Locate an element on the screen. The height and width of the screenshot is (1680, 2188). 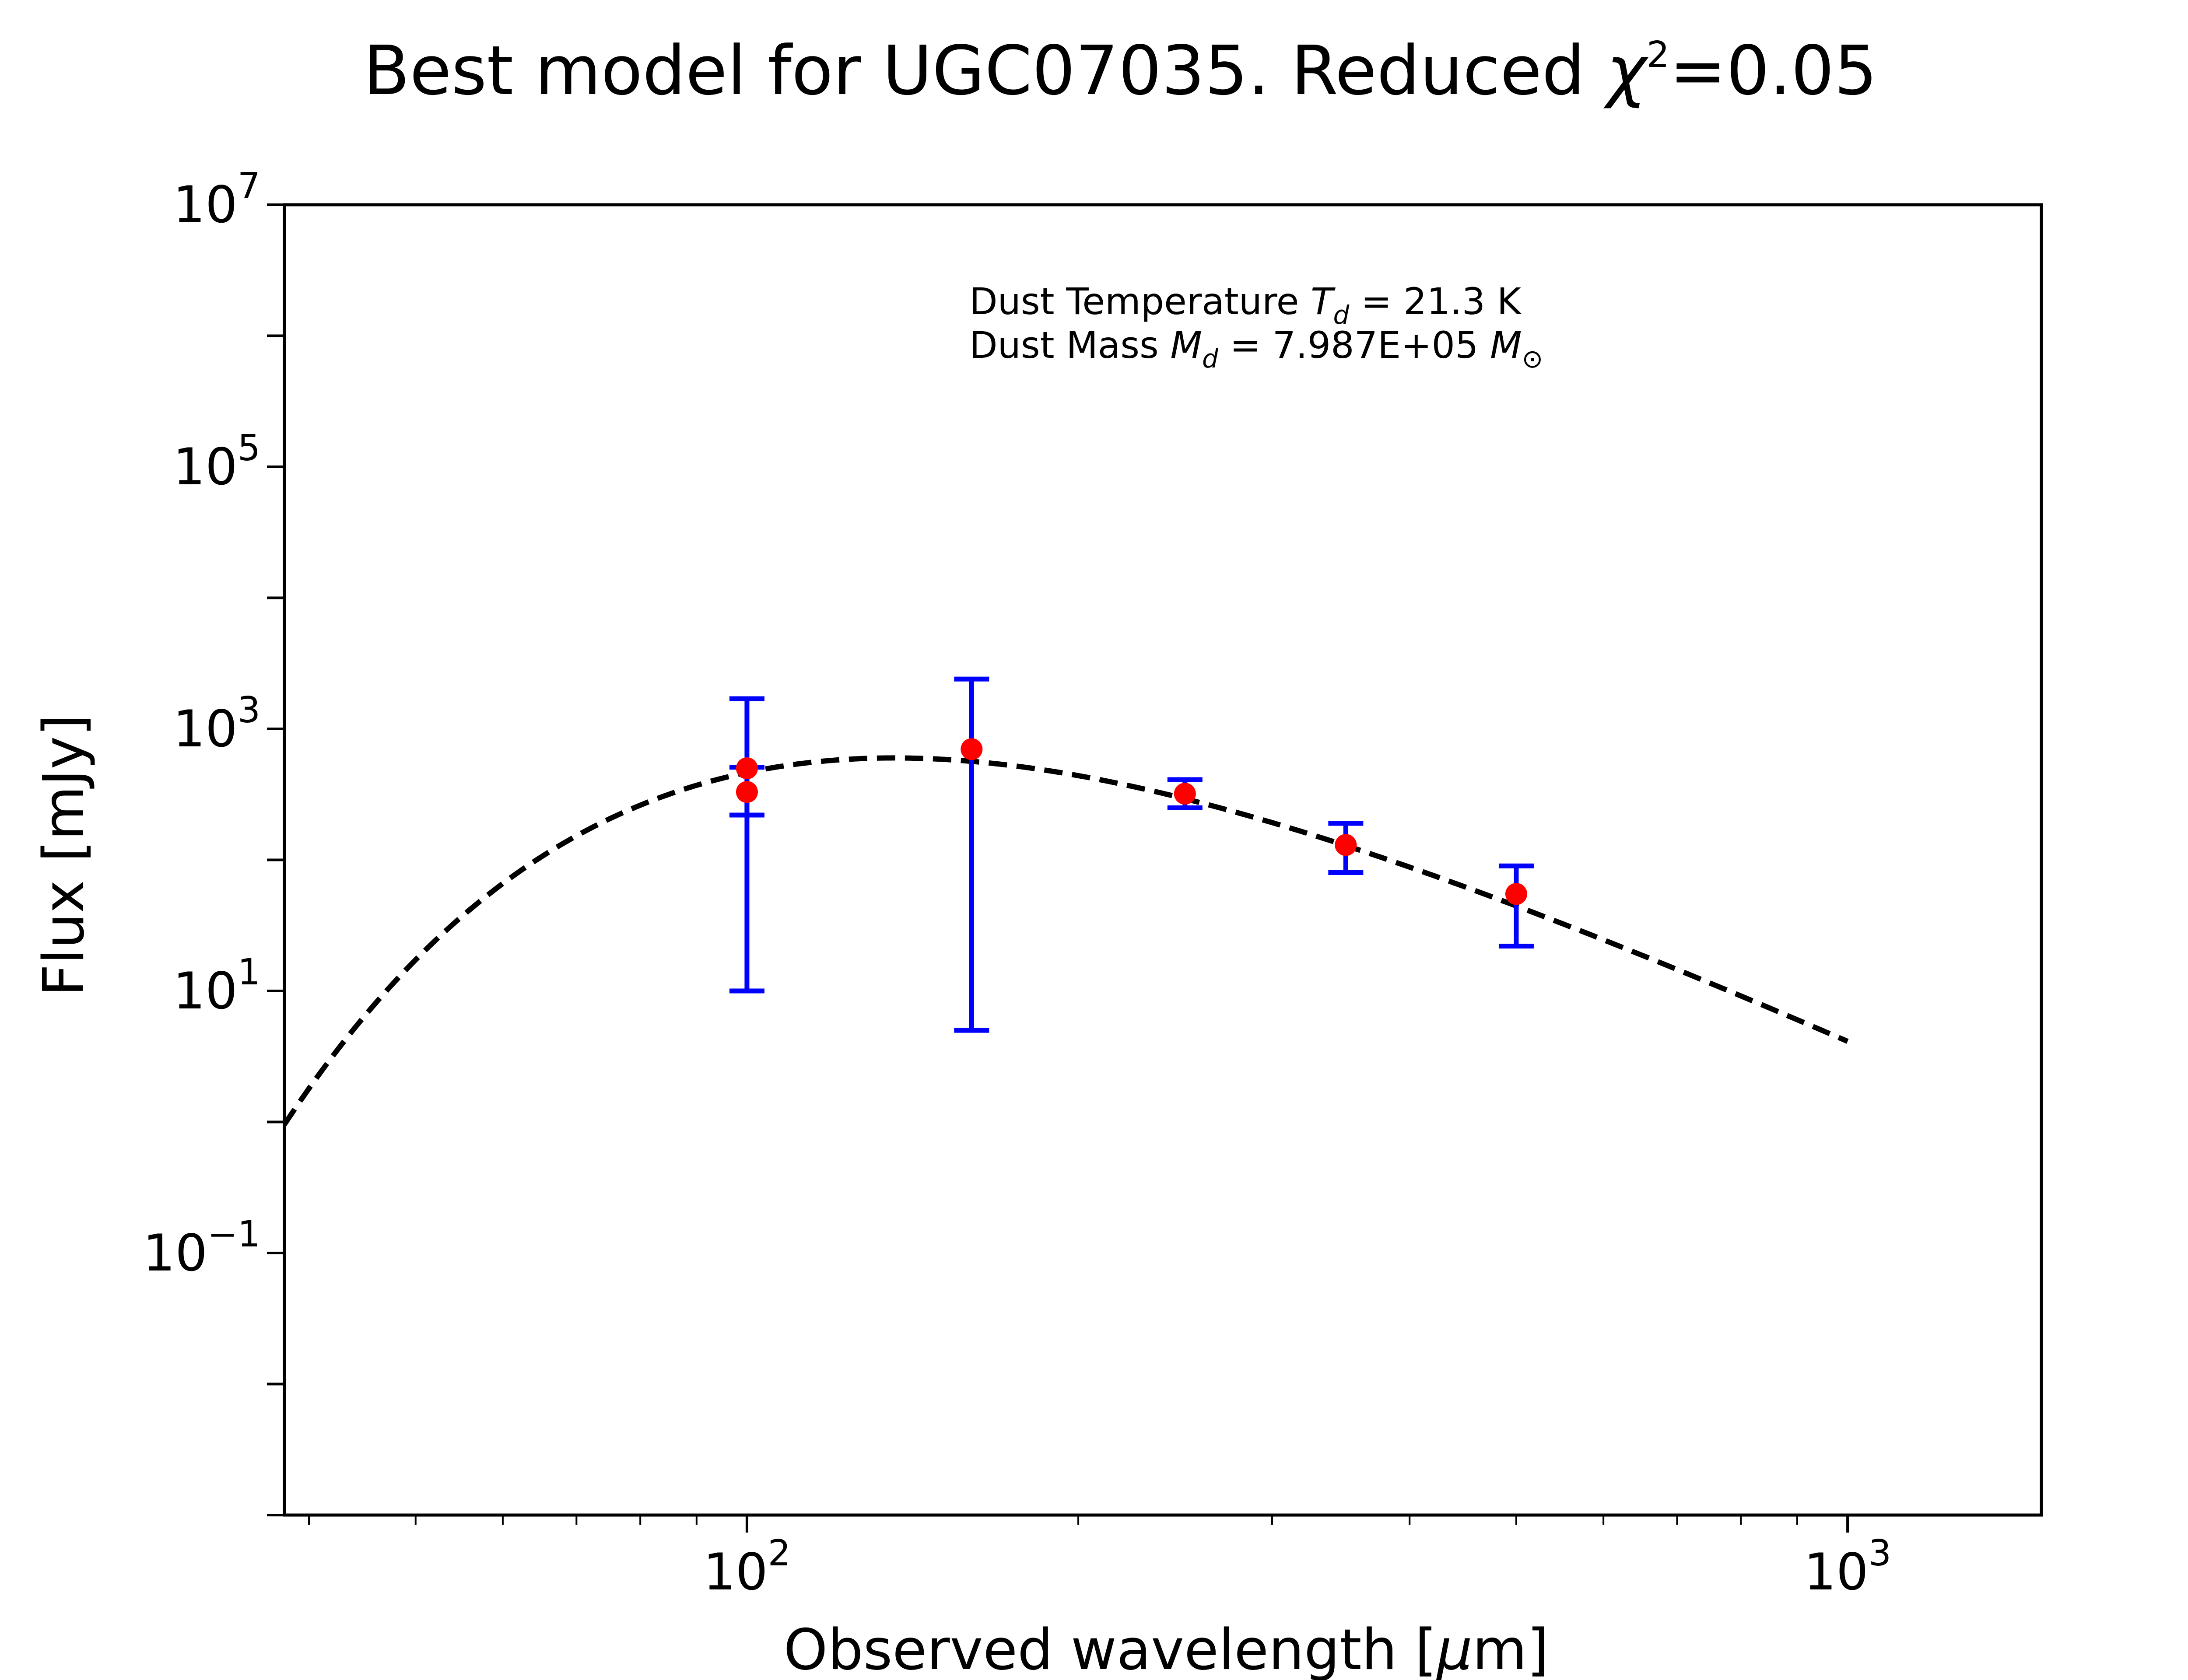
chart-title-value: =0.05 is located at coordinates (1773, 70).